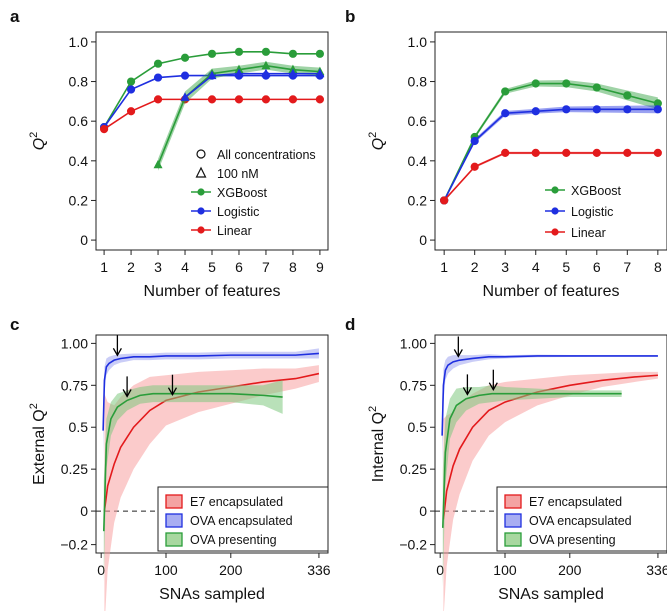 The height and width of the screenshot is (611, 667). Describe the element at coordinates (418, 42) in the screenshot. I see `y-tick-label: 1.0` at that location.